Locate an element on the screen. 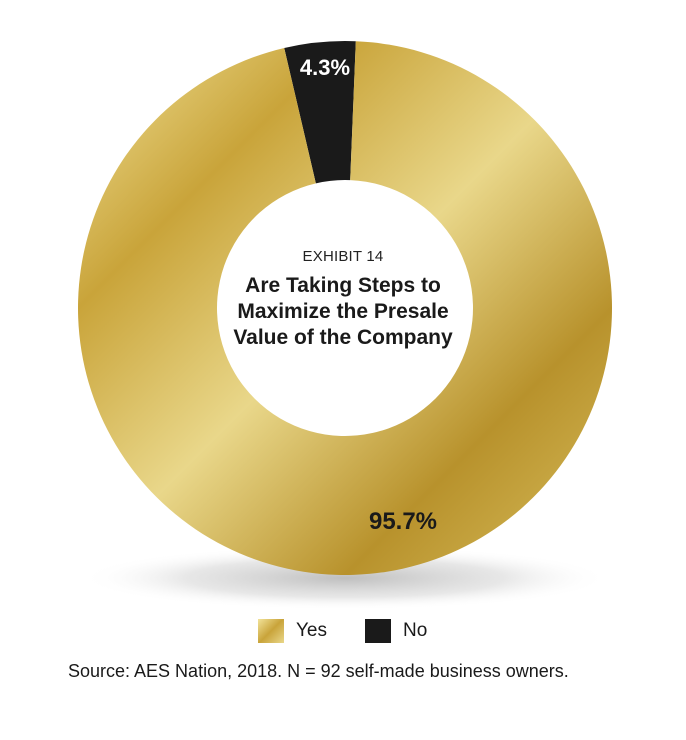 The height and width of the screenshot is (740, 686). donut-shadow is located at coordinates (345, 578).